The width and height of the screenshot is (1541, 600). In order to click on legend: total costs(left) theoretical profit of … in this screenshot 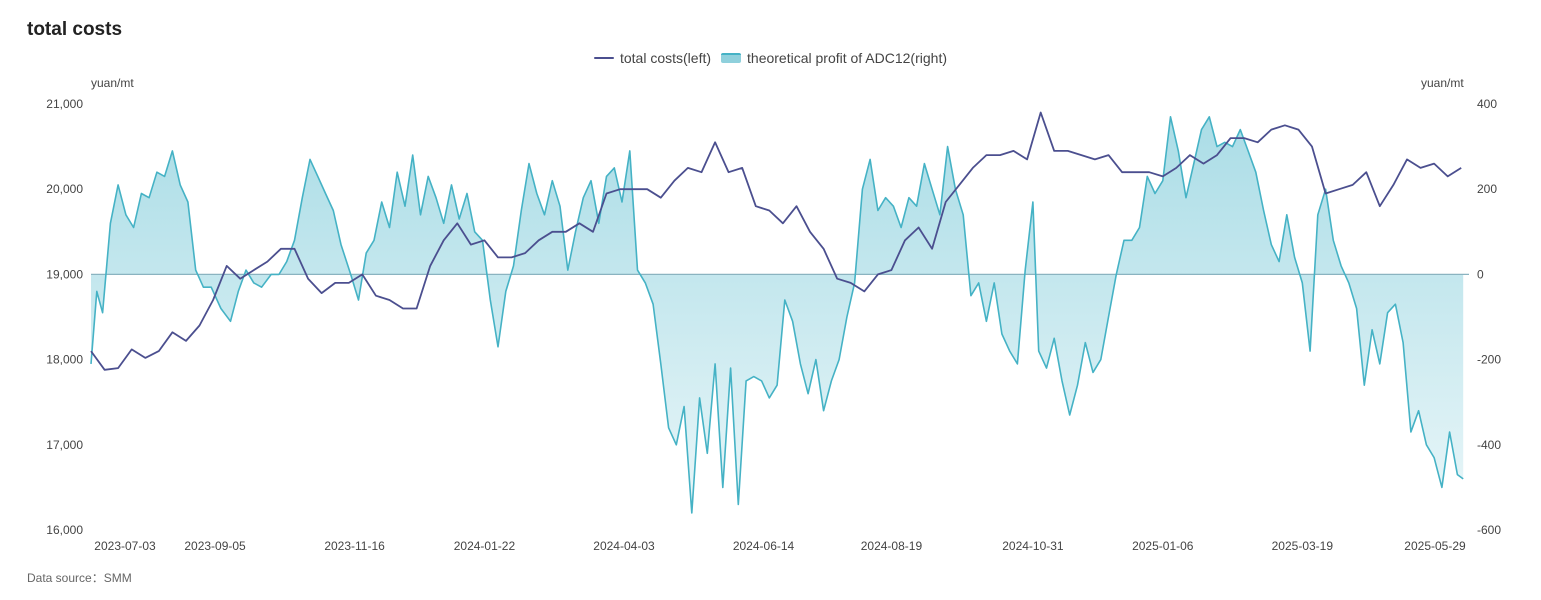, I will do `click(770, 58)`.